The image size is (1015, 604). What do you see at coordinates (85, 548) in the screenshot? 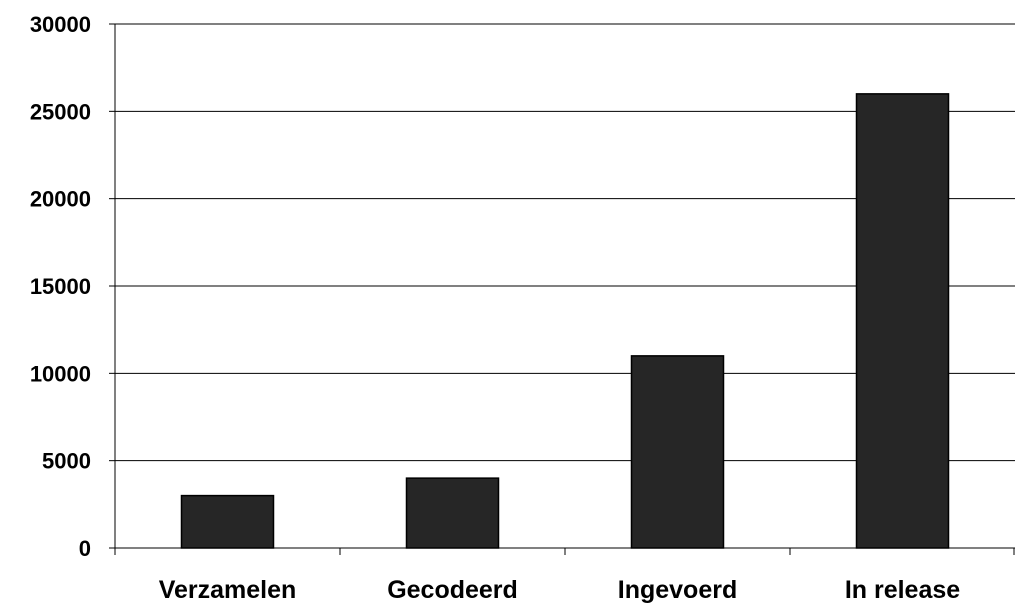
I see `y-tick-label: 0` at bounding box center [85, 548].